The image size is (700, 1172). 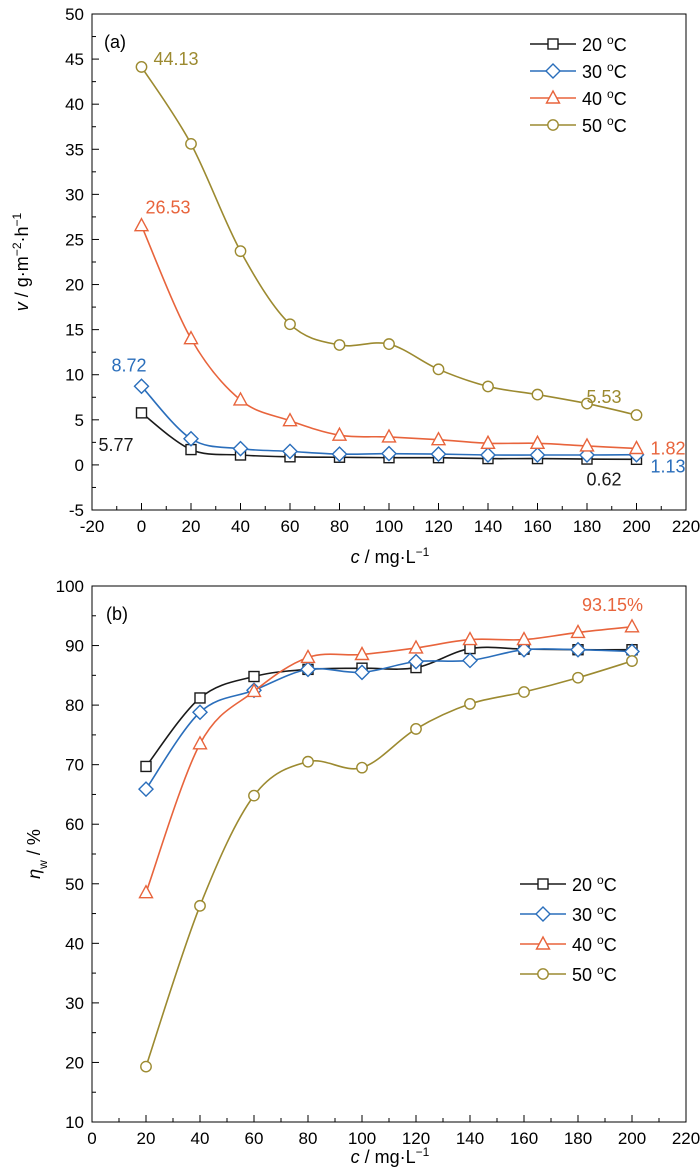 What do you see at coordinates (587, 526) in the screenshot?
I see `x-tick-label: 180` at bounding box center [587, 526].